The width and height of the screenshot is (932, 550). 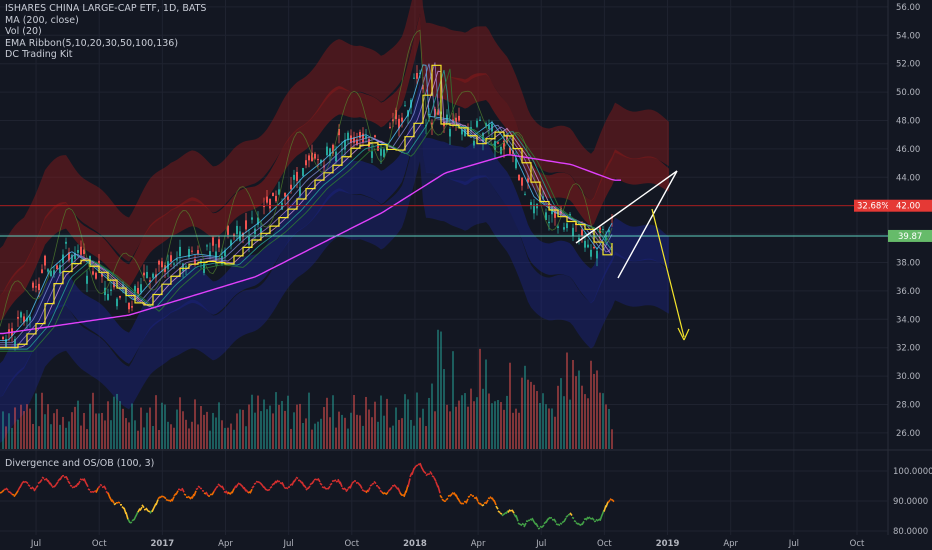 I want to click on price-tick-label: 28.00, so click(x=908, y=406).